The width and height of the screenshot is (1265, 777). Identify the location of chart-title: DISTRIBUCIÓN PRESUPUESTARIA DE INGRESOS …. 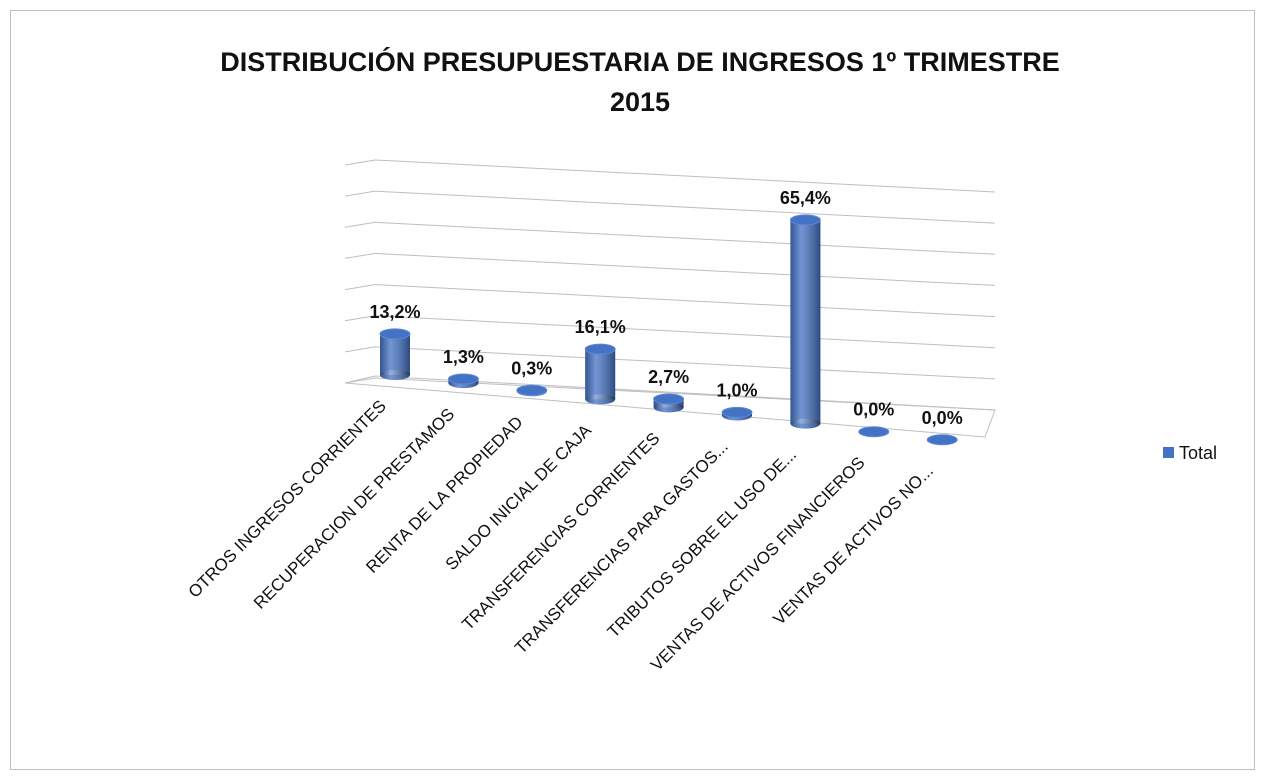
(640, 82).